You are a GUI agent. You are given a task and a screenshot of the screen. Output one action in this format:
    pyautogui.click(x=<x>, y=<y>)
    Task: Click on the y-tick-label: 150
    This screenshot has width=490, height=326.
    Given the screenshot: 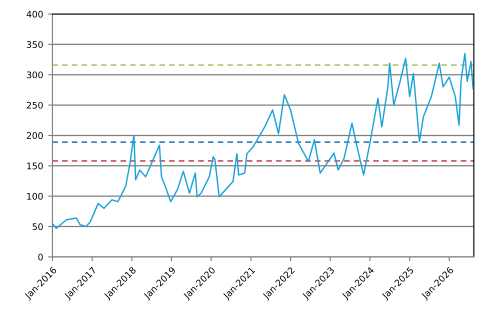 What is the action you would take?
    pyautogui.click(x=35, y=166)
    